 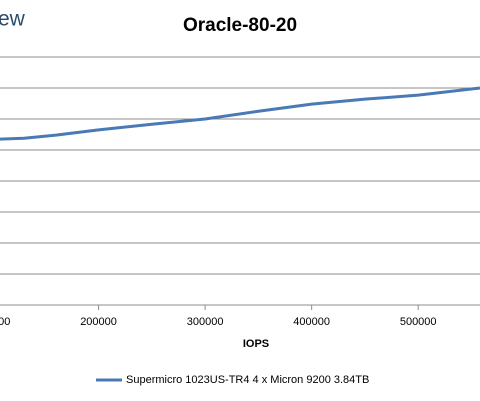 What do you see at coordinates (205, 322) in the screenshot?
I see `x-tick-label: 300000` at bounding box center [205, 322].